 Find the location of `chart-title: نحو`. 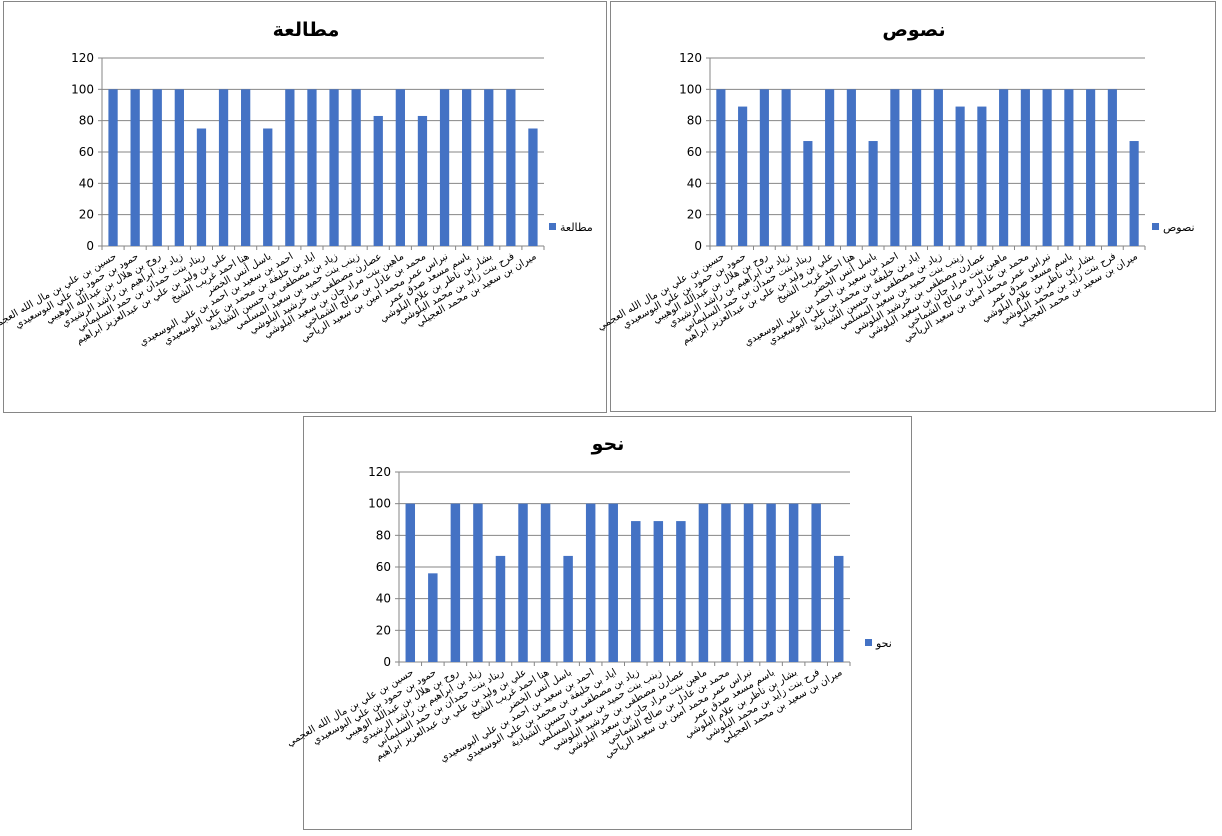

chart-title: نحو is located at coordinates (608, 444).